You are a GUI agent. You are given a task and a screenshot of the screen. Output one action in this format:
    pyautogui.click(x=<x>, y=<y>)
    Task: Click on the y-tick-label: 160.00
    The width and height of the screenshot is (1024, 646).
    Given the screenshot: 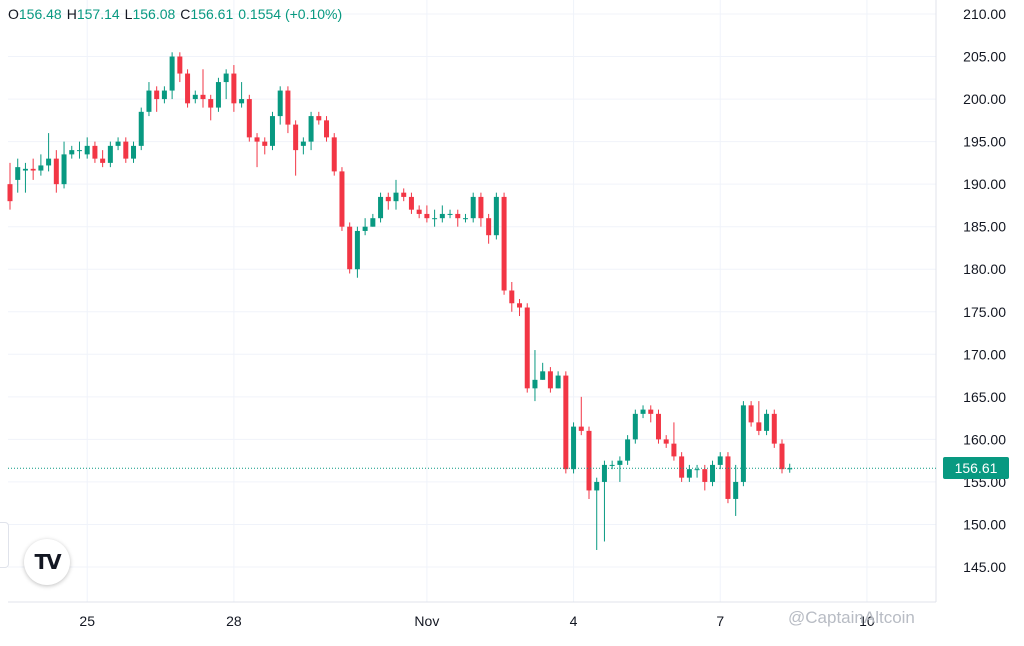 What is the action you would take?
    pyautogui.click(x=984, y=439)
    